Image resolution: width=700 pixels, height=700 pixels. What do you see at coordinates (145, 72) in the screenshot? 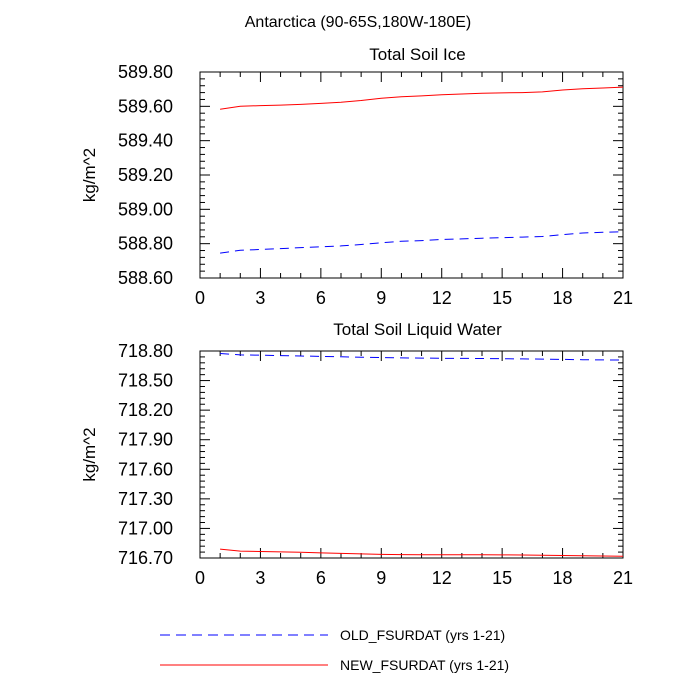
I see `y-tick-label: 589.80` at bounding box center [145, 72].